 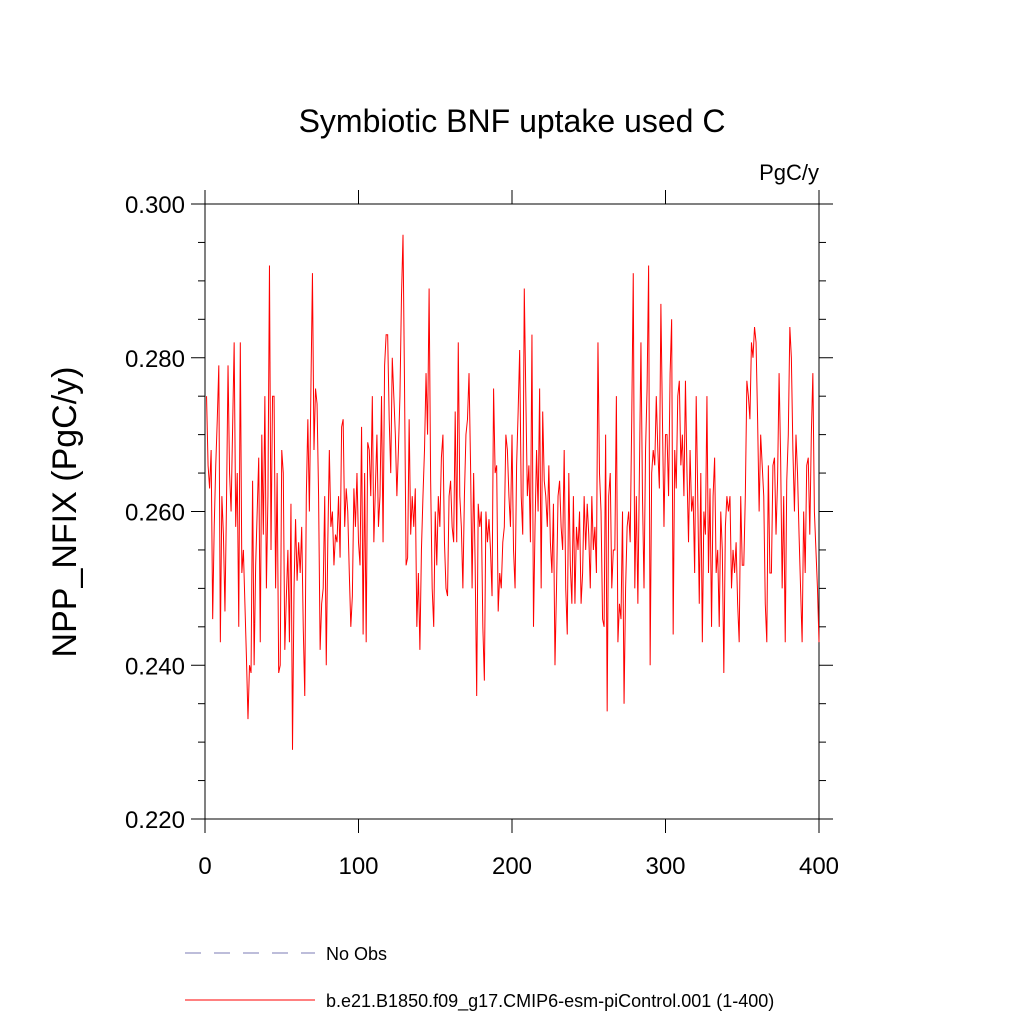 What do you see at coordinates (512, 866) in the screenshot?
I see `x-tick-label: 200` at bounding box center [512, 866].